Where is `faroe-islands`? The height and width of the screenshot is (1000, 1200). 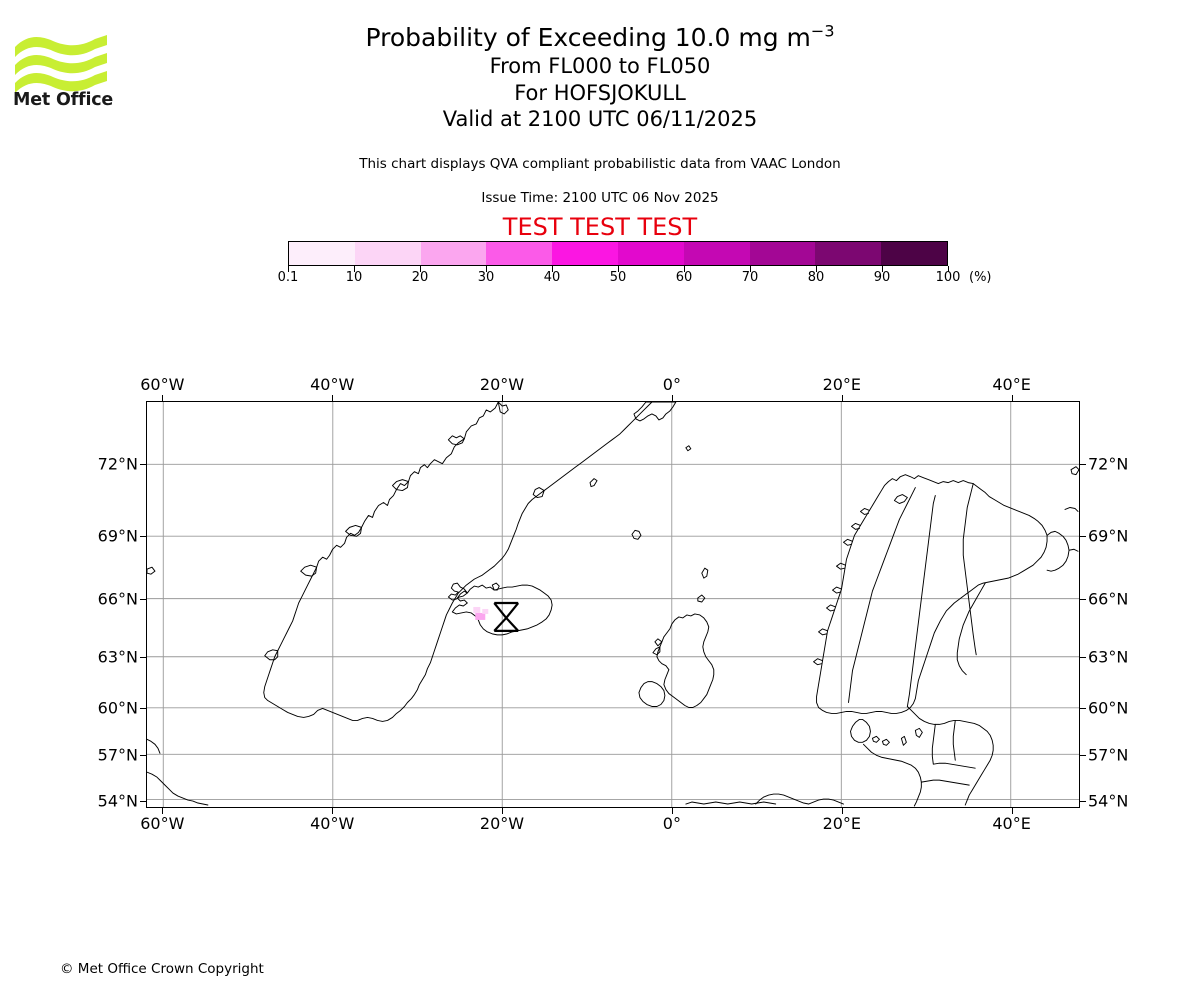
faroe-islands is located at coordinates (636, 534).